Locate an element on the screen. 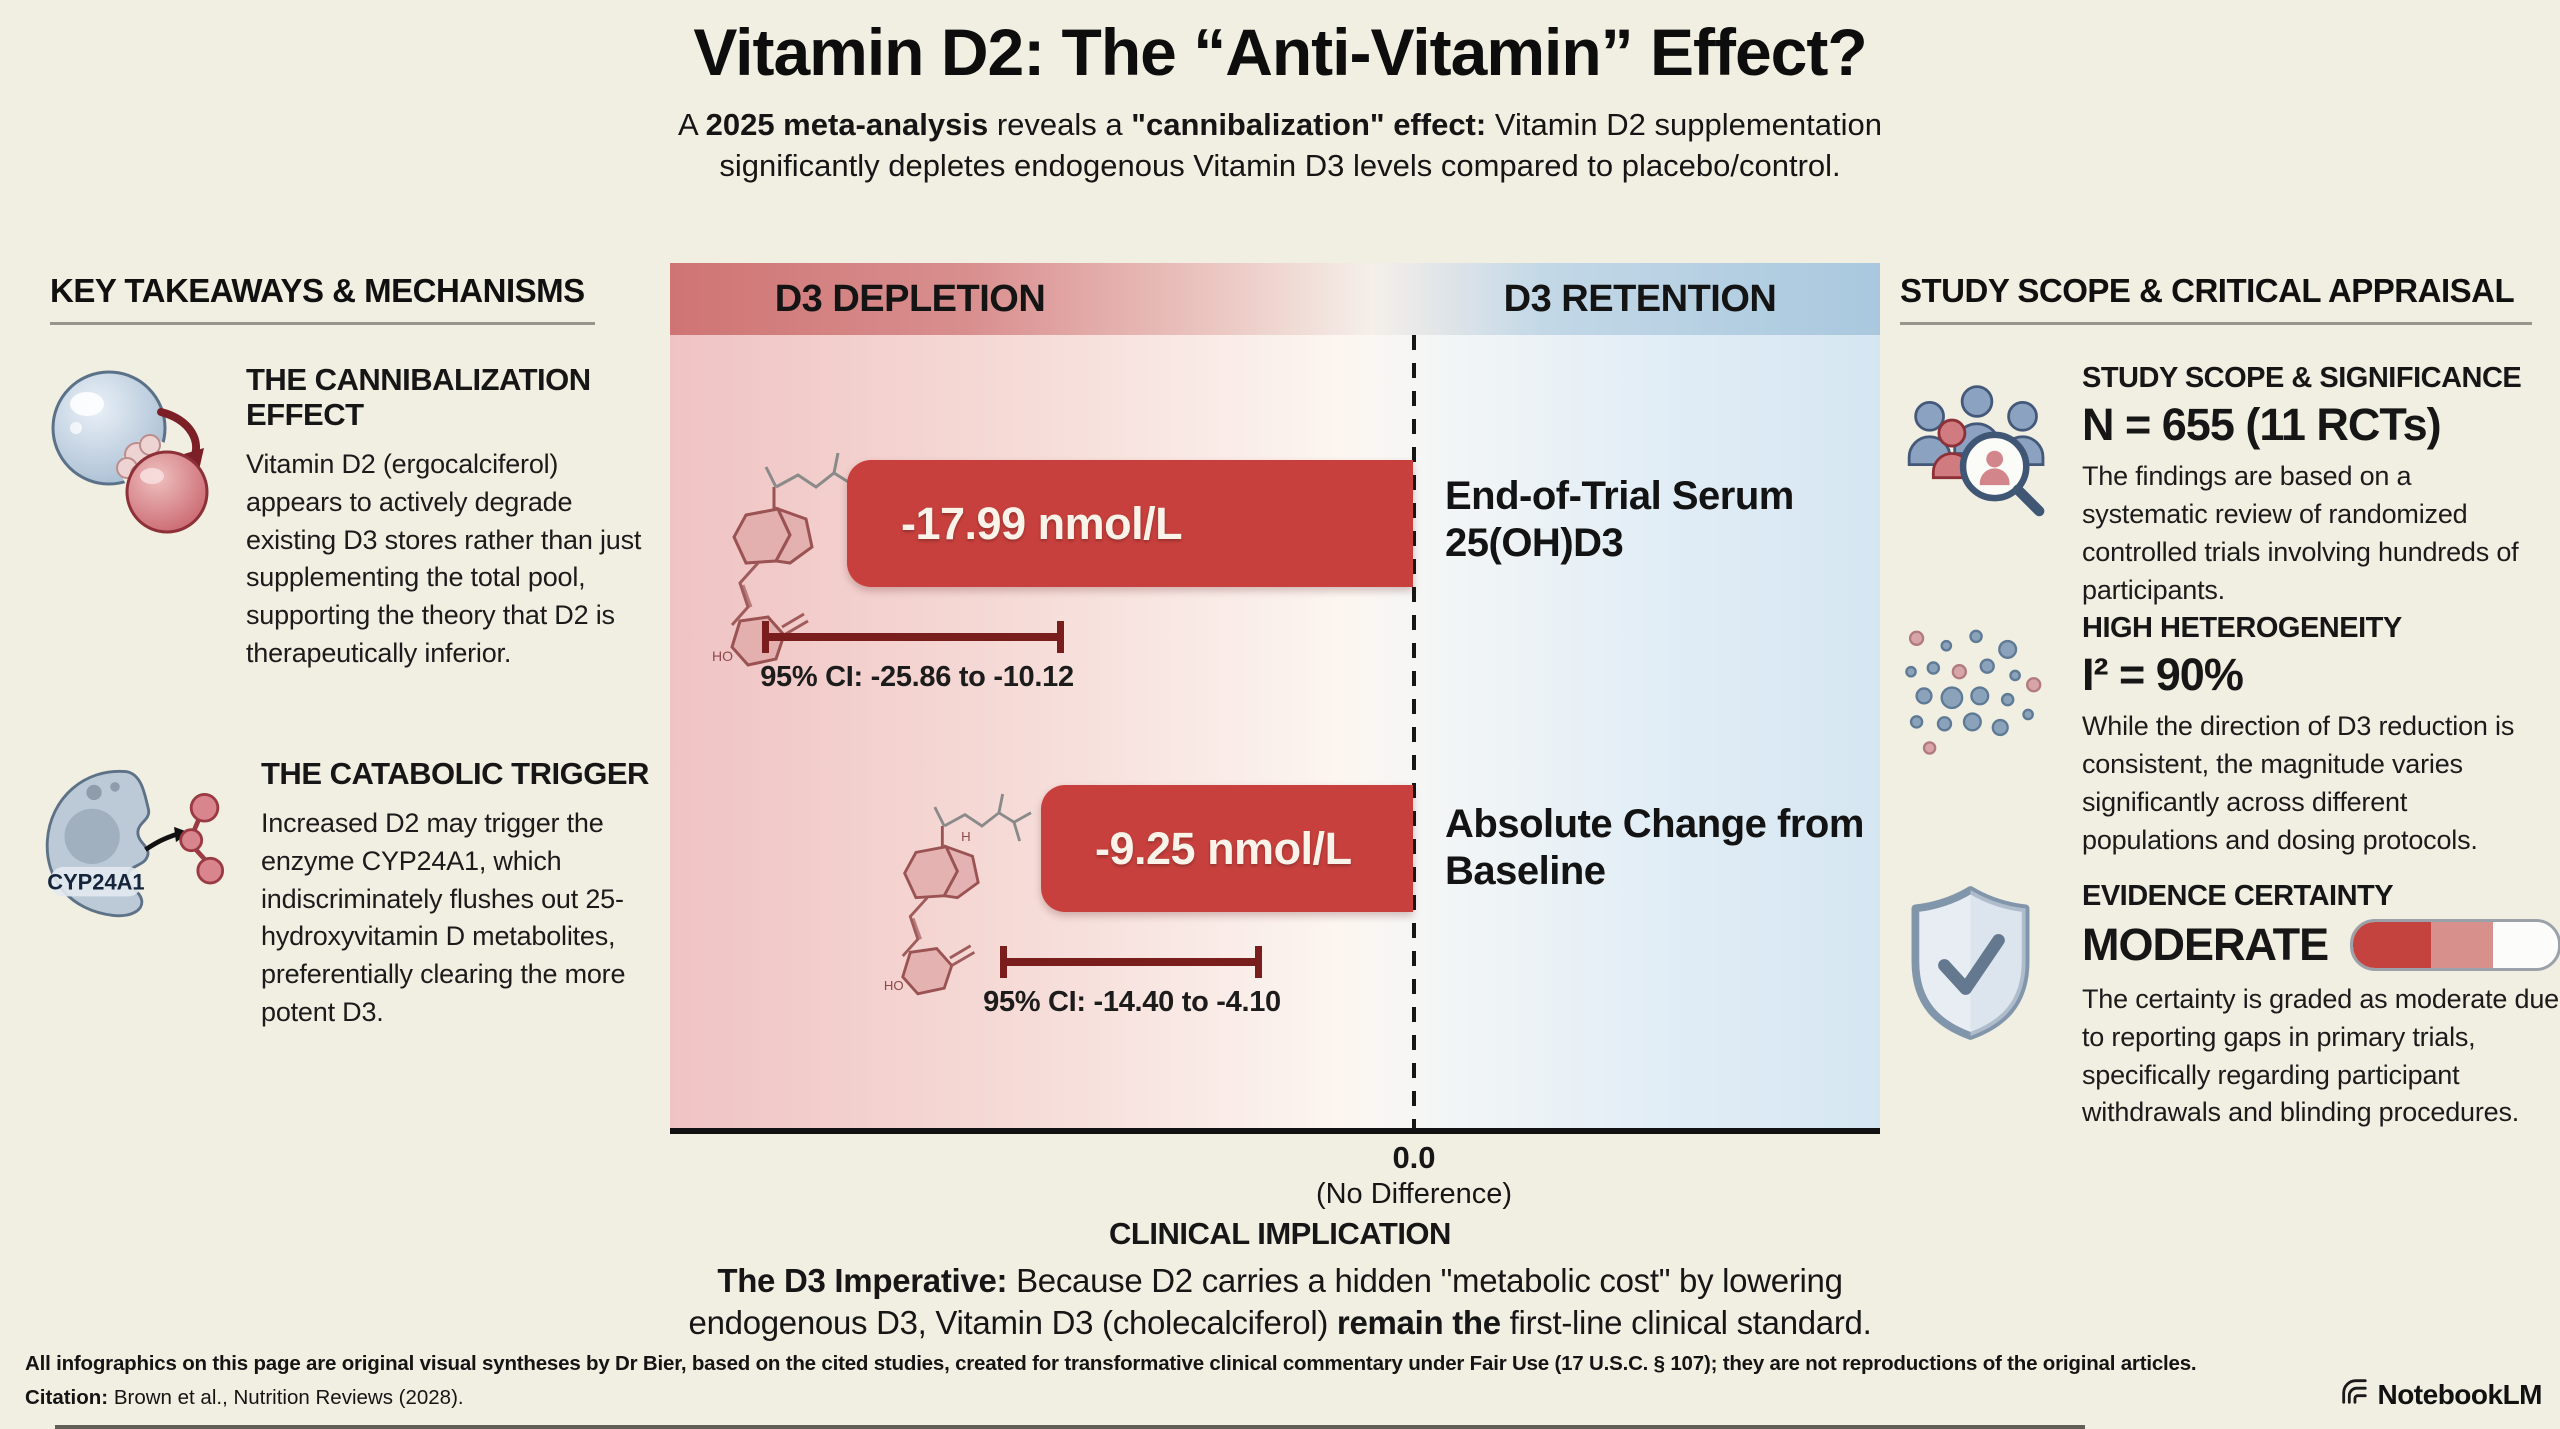 The image size is (2560, 1429). shield-check-icon is located at coordinates (1977, 1006).